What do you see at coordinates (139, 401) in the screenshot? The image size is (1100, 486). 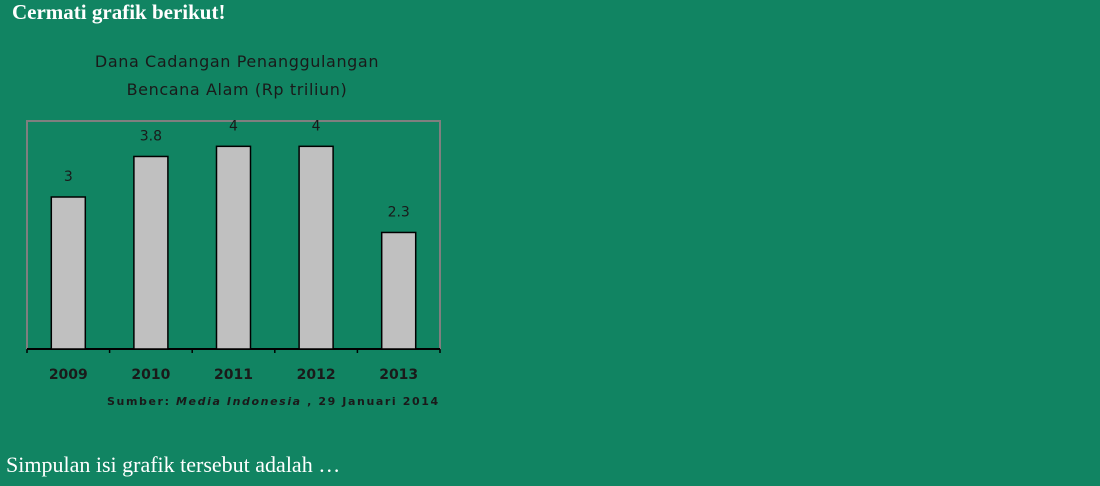 I see `source-label: Sumber:` at bounding box center [139, 401].